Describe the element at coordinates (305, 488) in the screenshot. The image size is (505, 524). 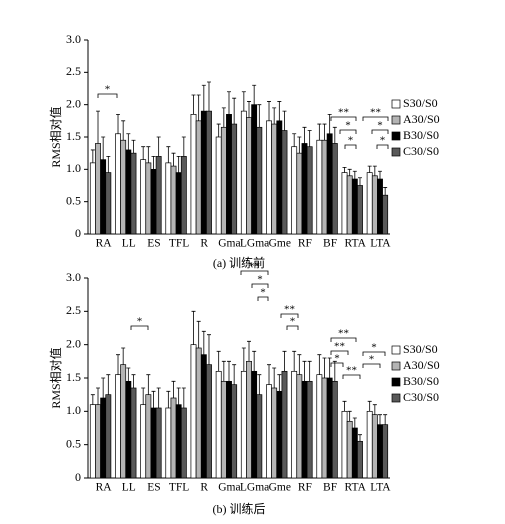
I see `x-tick-label: RF` at that location.